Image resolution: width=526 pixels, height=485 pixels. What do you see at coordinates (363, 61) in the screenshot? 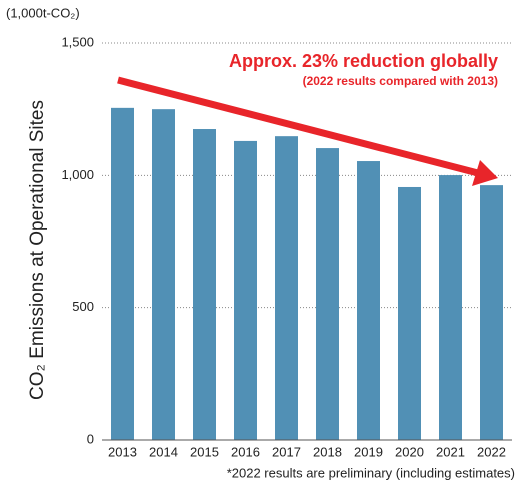
I see `annotation: Approx. 23% reduction globally` at bounding box center [363, 61].